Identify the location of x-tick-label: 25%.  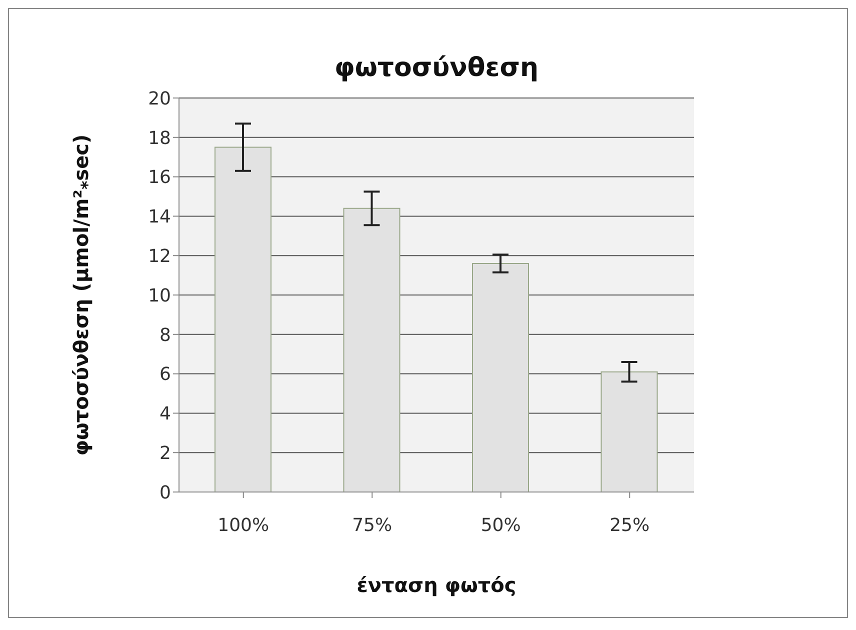
(630, 525).